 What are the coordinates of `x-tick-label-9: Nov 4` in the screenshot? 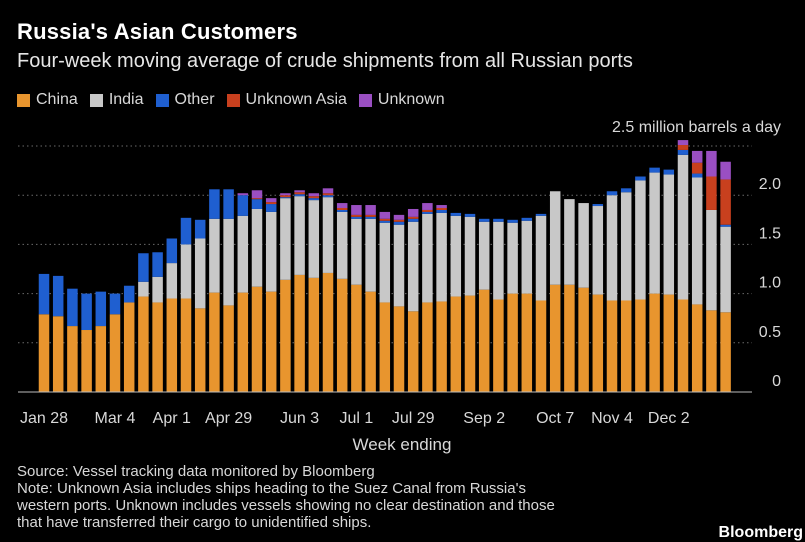 It's located at (612, 418).